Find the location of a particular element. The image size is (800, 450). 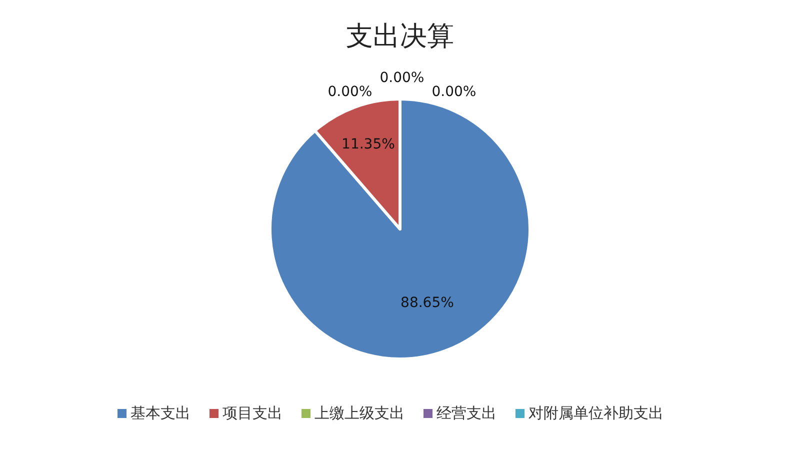

legend-label: 项目支出 is located at coordinates (252, 413).